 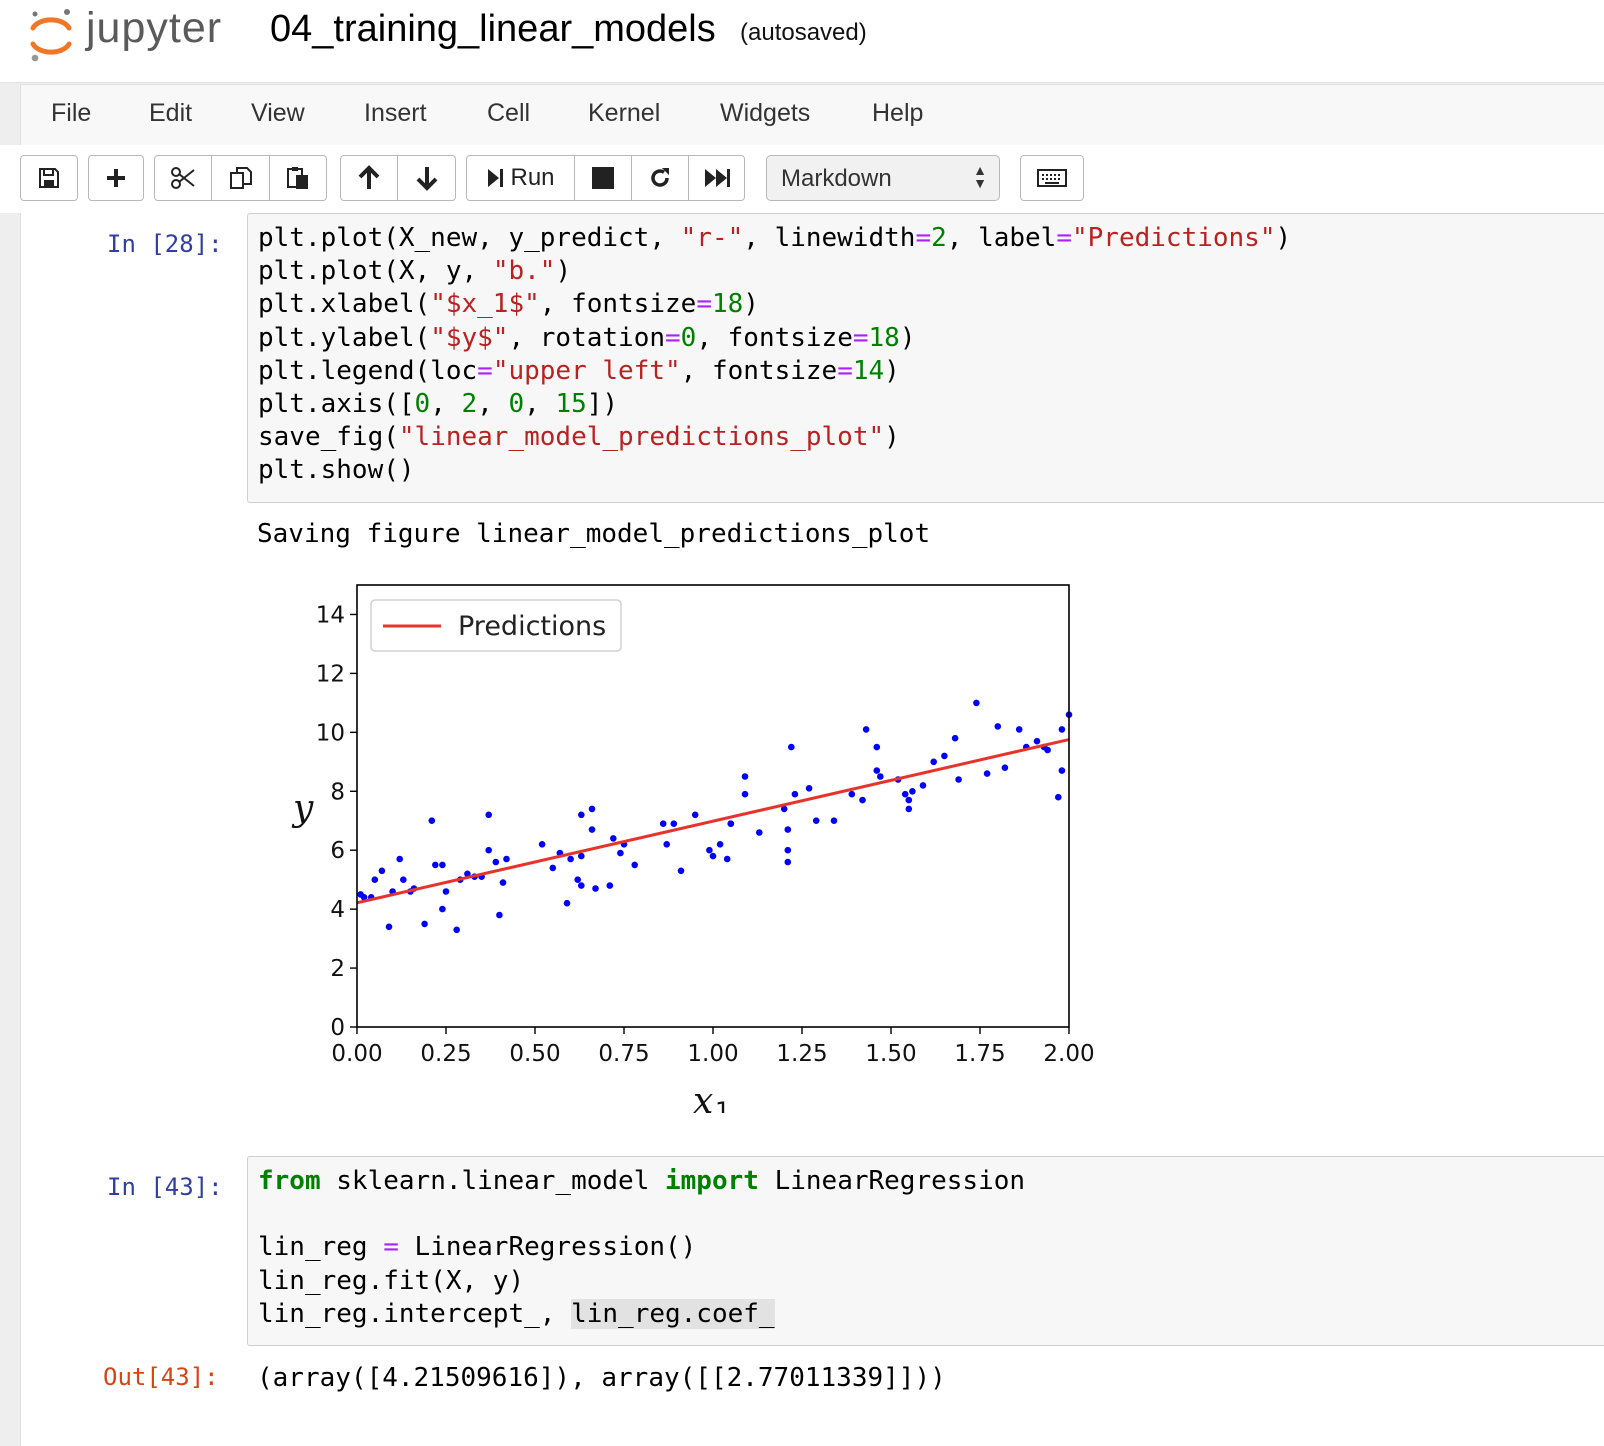 I want to click on run-button: Run, so click(x=521, y=178).